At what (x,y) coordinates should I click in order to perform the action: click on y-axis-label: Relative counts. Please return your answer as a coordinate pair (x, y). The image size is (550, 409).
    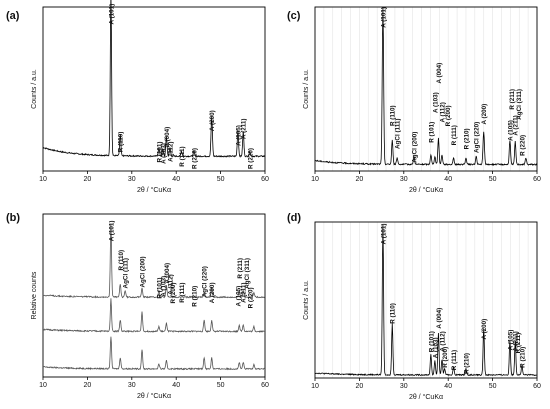
    Looking at the image, I should click on (34, 295).